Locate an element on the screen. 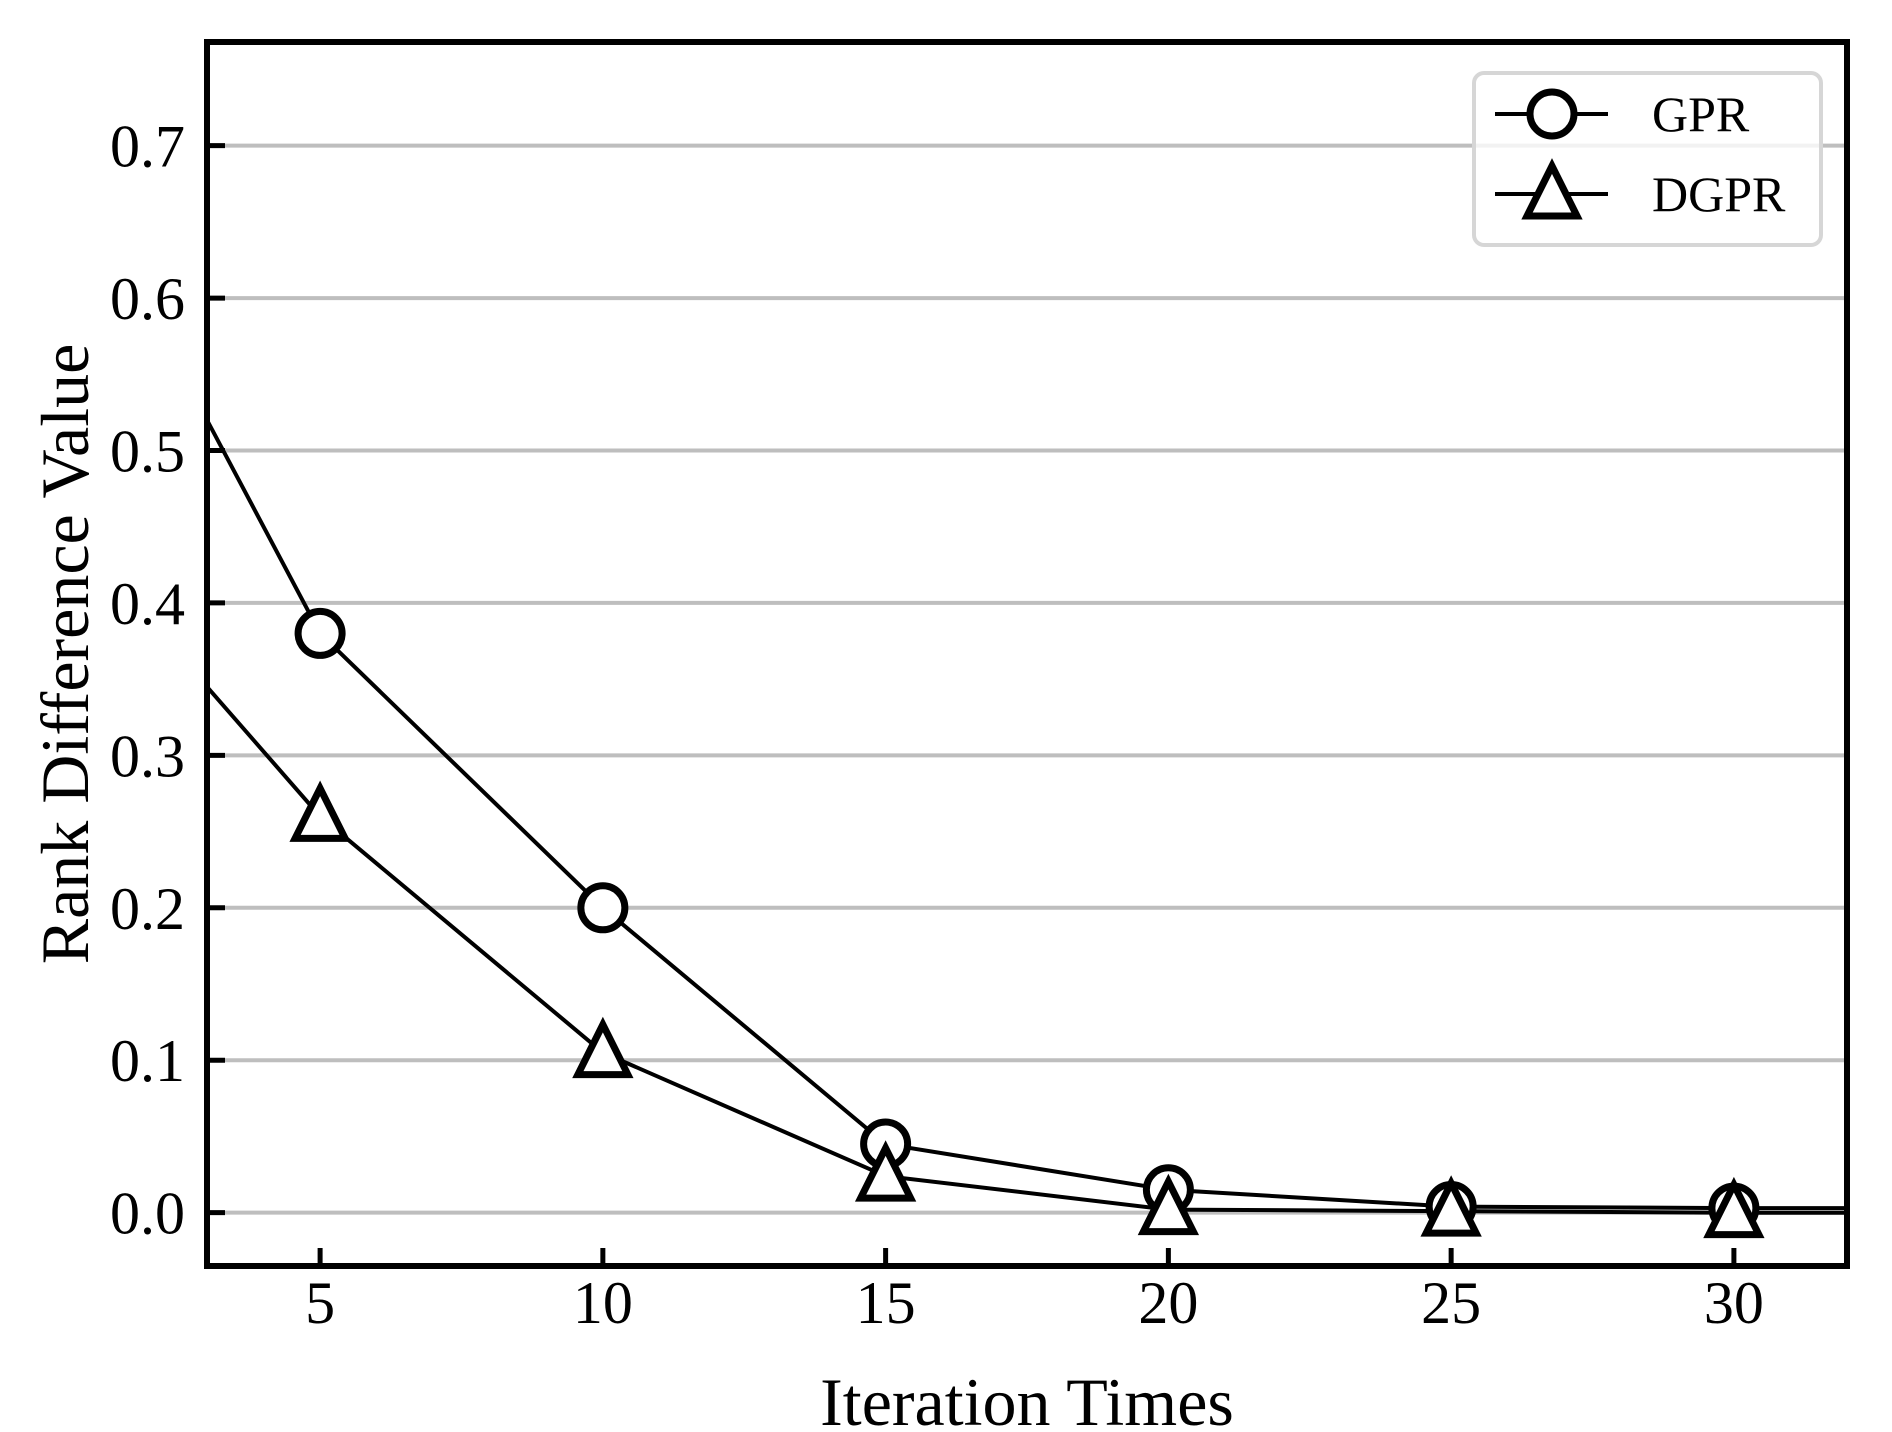 This screenshot has height=1432, width=1892. x-tick-label: 15 is located at coordinates (886, 1303).